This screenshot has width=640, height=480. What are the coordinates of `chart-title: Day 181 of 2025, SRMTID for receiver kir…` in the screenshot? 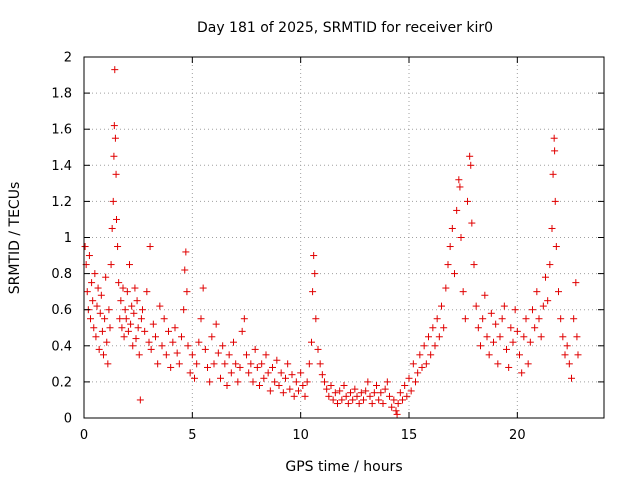 It's located at (345, 28).